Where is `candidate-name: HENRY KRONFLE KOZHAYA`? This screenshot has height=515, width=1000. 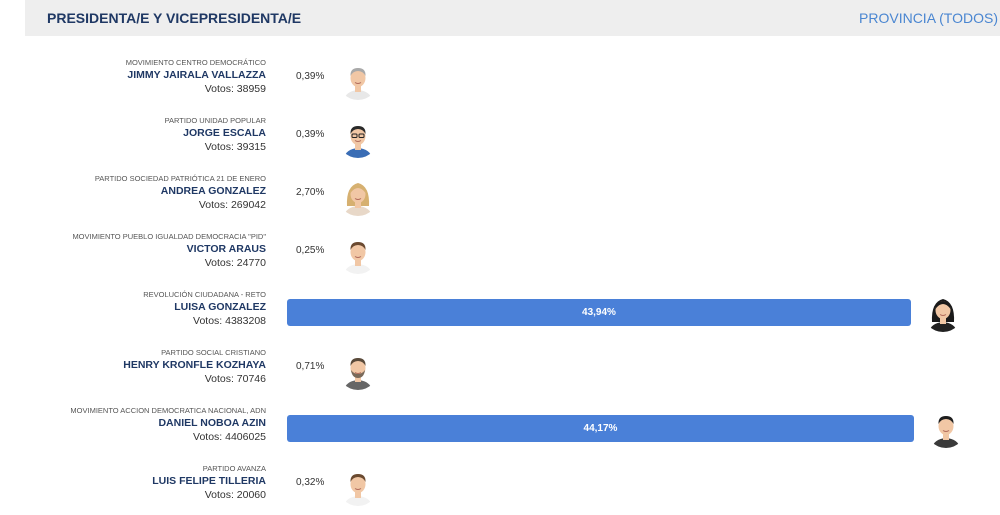
candidate-name: HENRY KRONFLE KOZHAYA is located at coordinates (194, 365).